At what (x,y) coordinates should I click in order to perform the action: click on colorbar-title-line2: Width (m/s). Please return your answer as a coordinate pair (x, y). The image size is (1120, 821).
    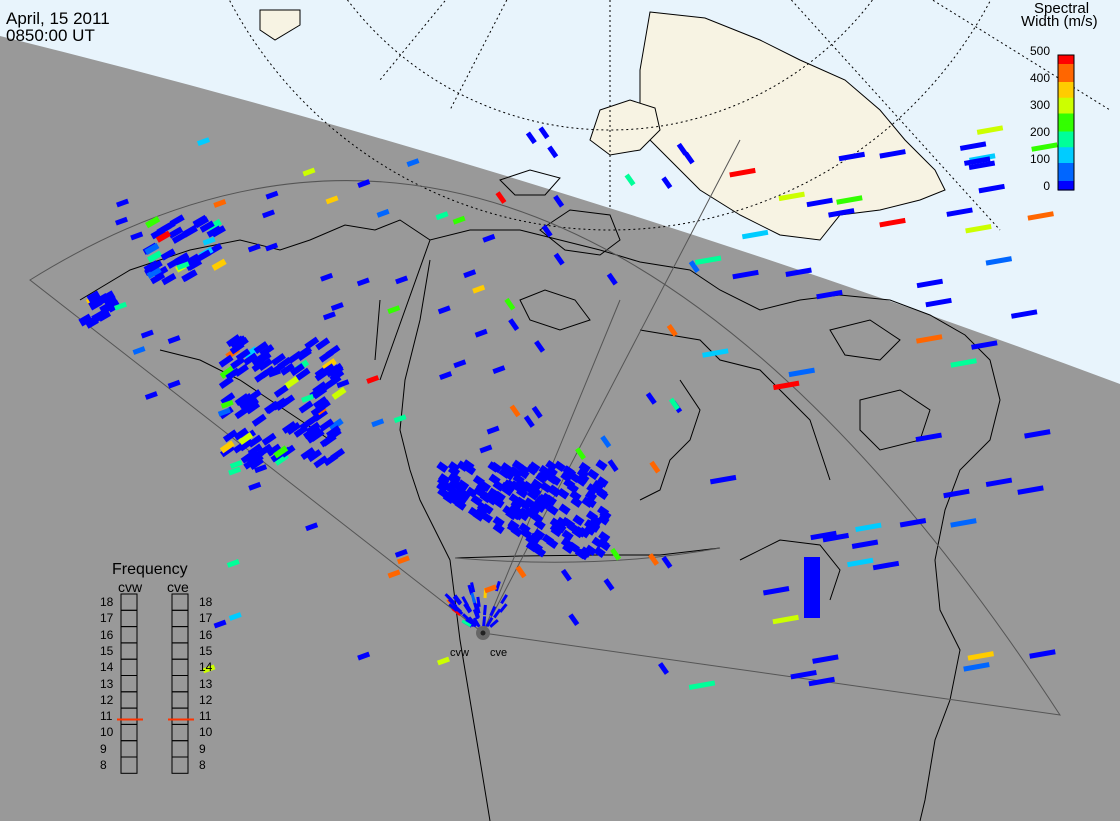
    Looking at the image, I should click on (1059, 21).